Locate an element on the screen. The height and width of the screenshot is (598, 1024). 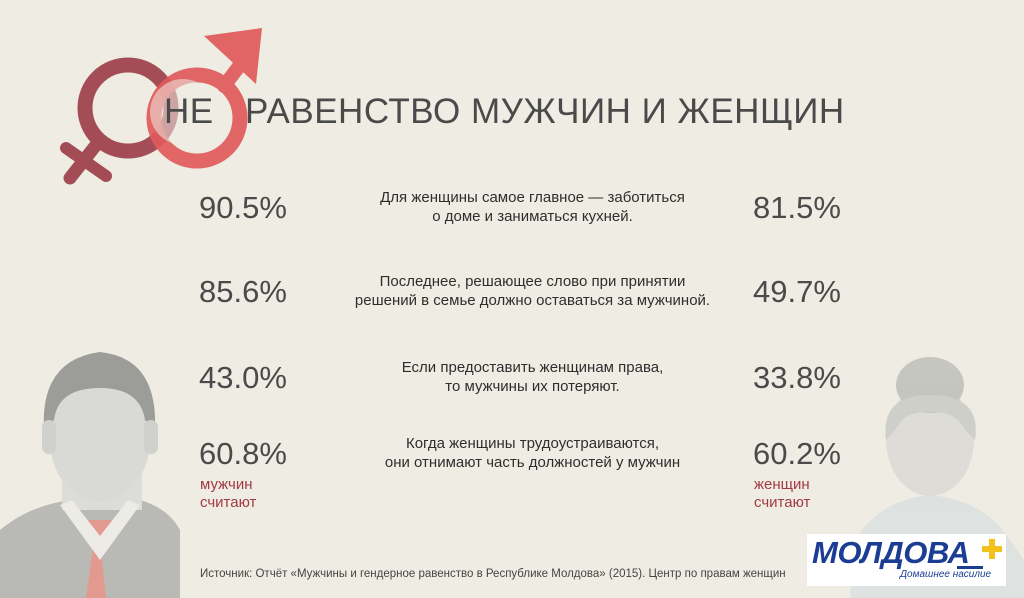
statement-line: то мужчины их потеряют. is located at coordinates (532, 386).